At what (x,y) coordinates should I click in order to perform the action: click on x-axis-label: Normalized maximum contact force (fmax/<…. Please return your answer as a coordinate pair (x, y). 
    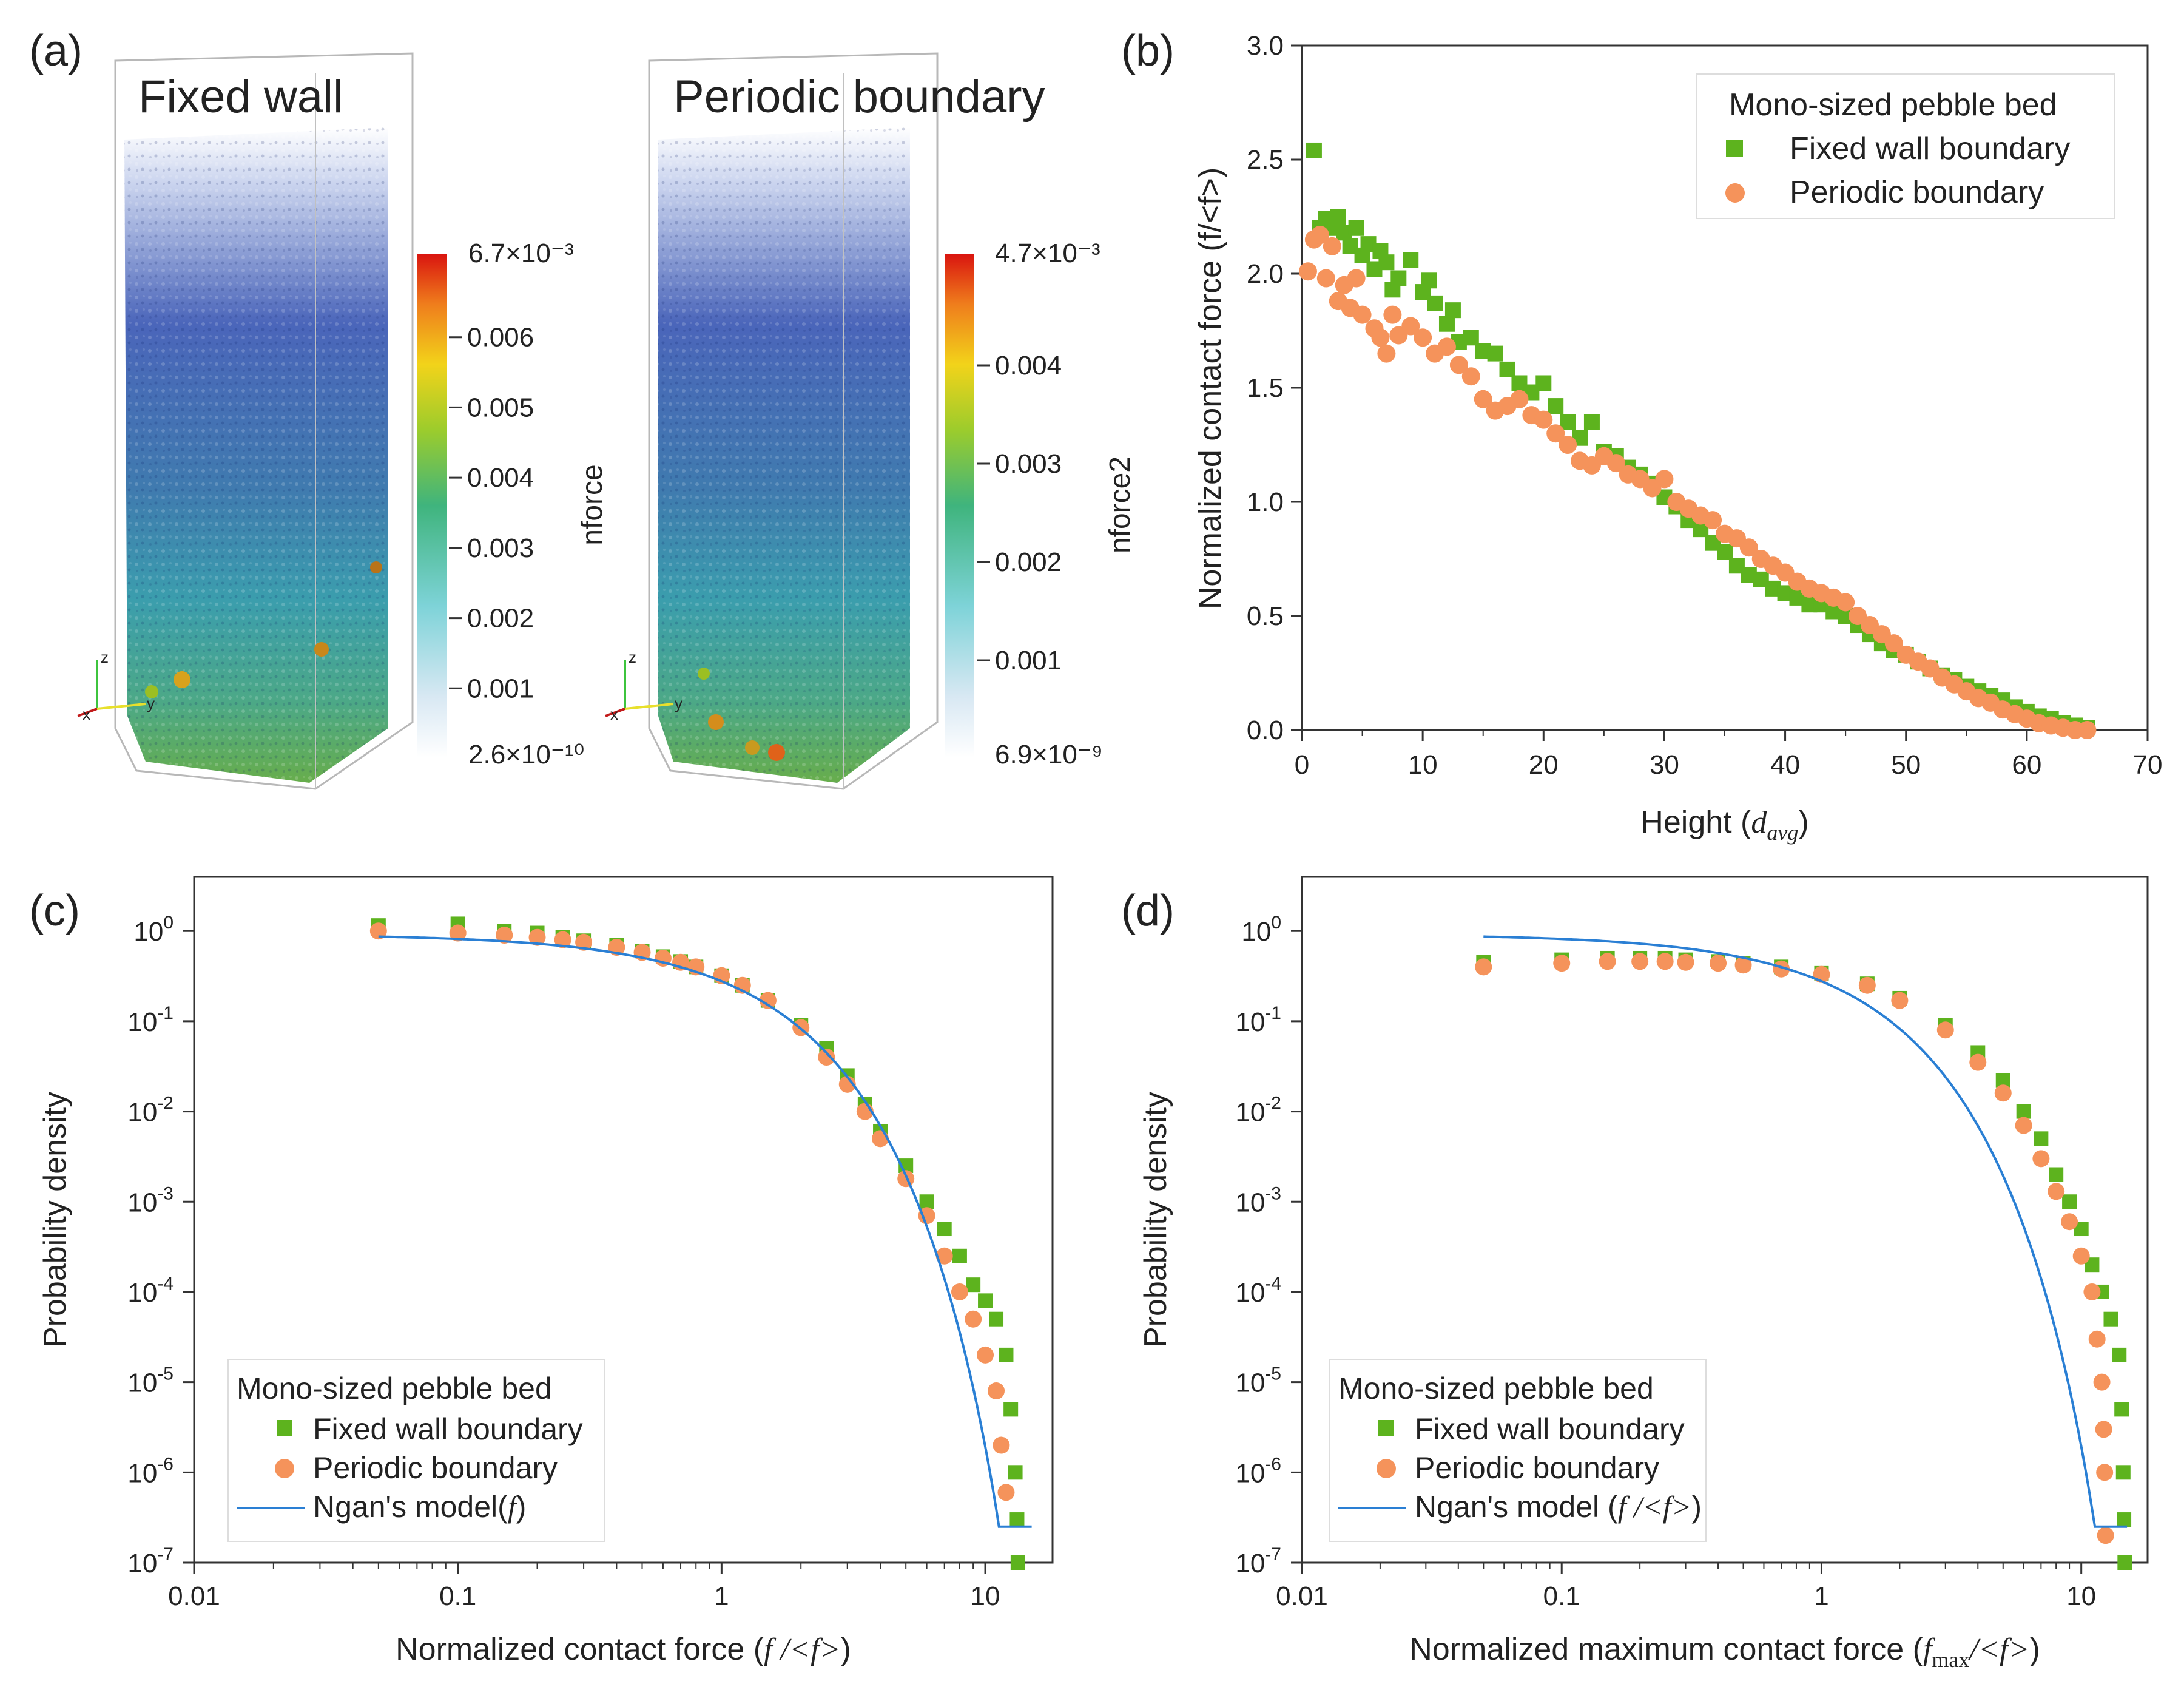
    Looking at the image, I should click on (1724, 1652).